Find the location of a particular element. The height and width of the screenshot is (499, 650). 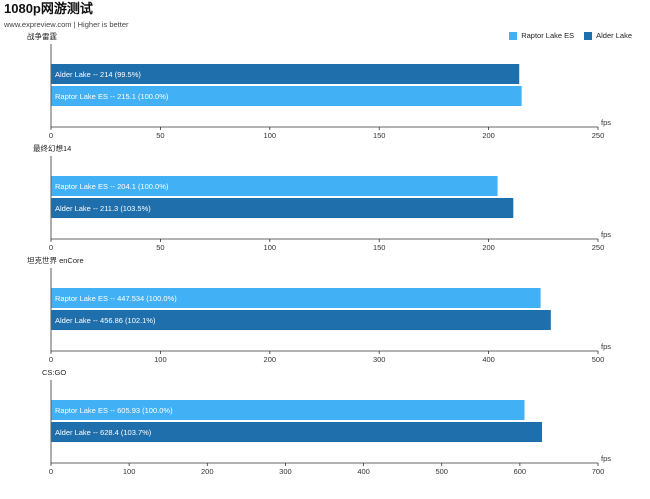

bar-label: Raptor Lake ES -- 605.93 (100.0%) is located at coordinates (114, 410).